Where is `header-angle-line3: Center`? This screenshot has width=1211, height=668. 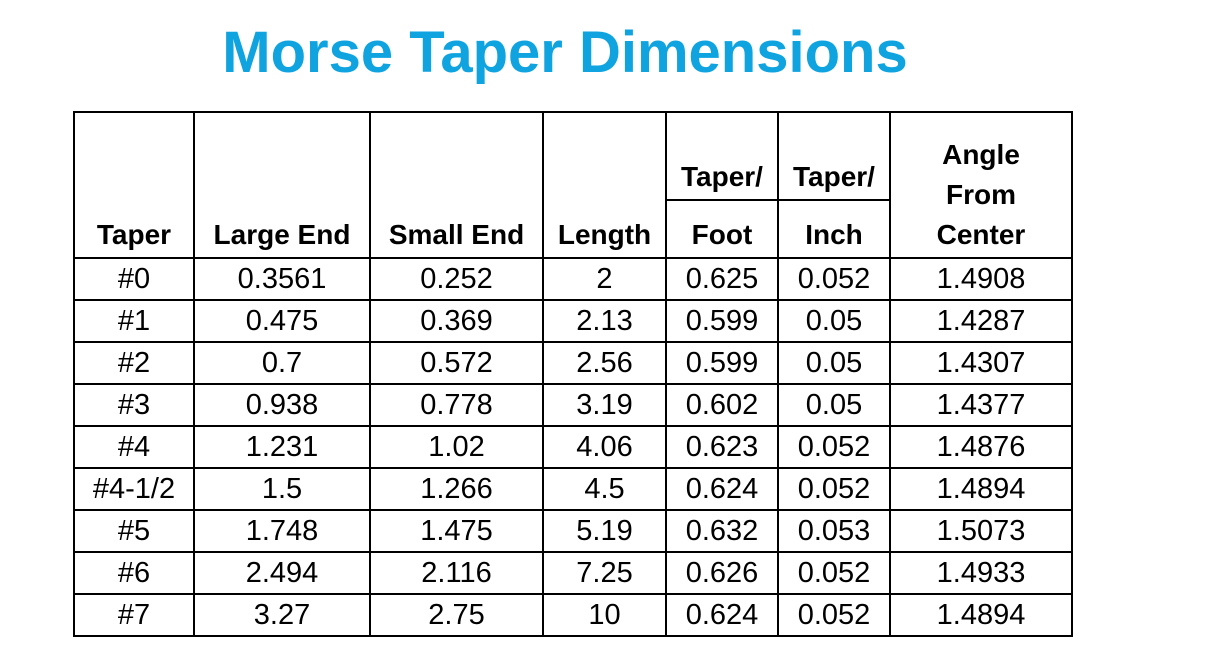 header-angle-line3: Center is located at coordinates (981, 234).